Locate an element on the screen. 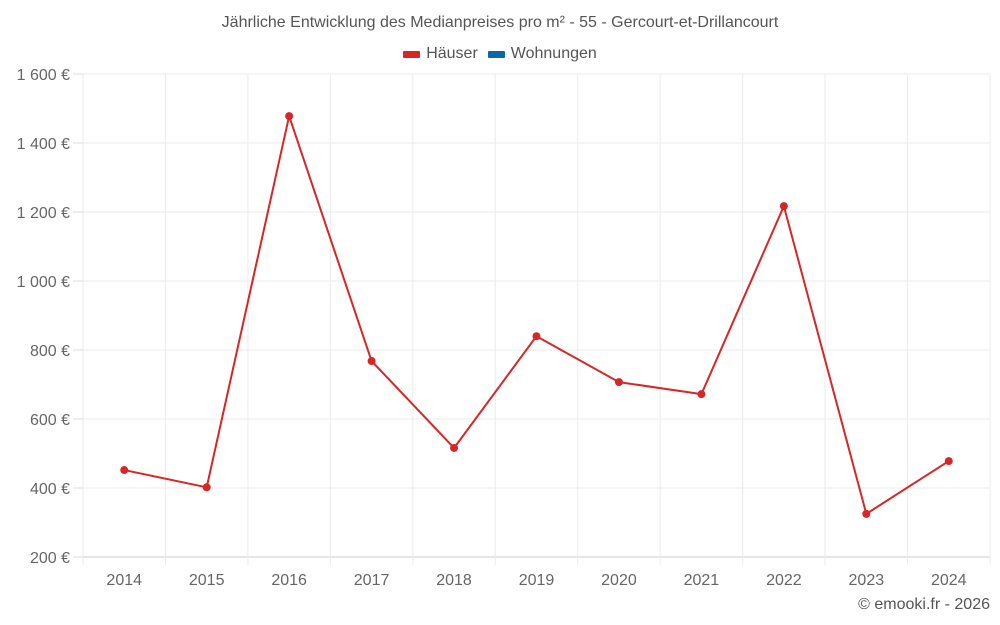  legend-item-wohnungen: Wohnungen is located at coordinates (542, 54).